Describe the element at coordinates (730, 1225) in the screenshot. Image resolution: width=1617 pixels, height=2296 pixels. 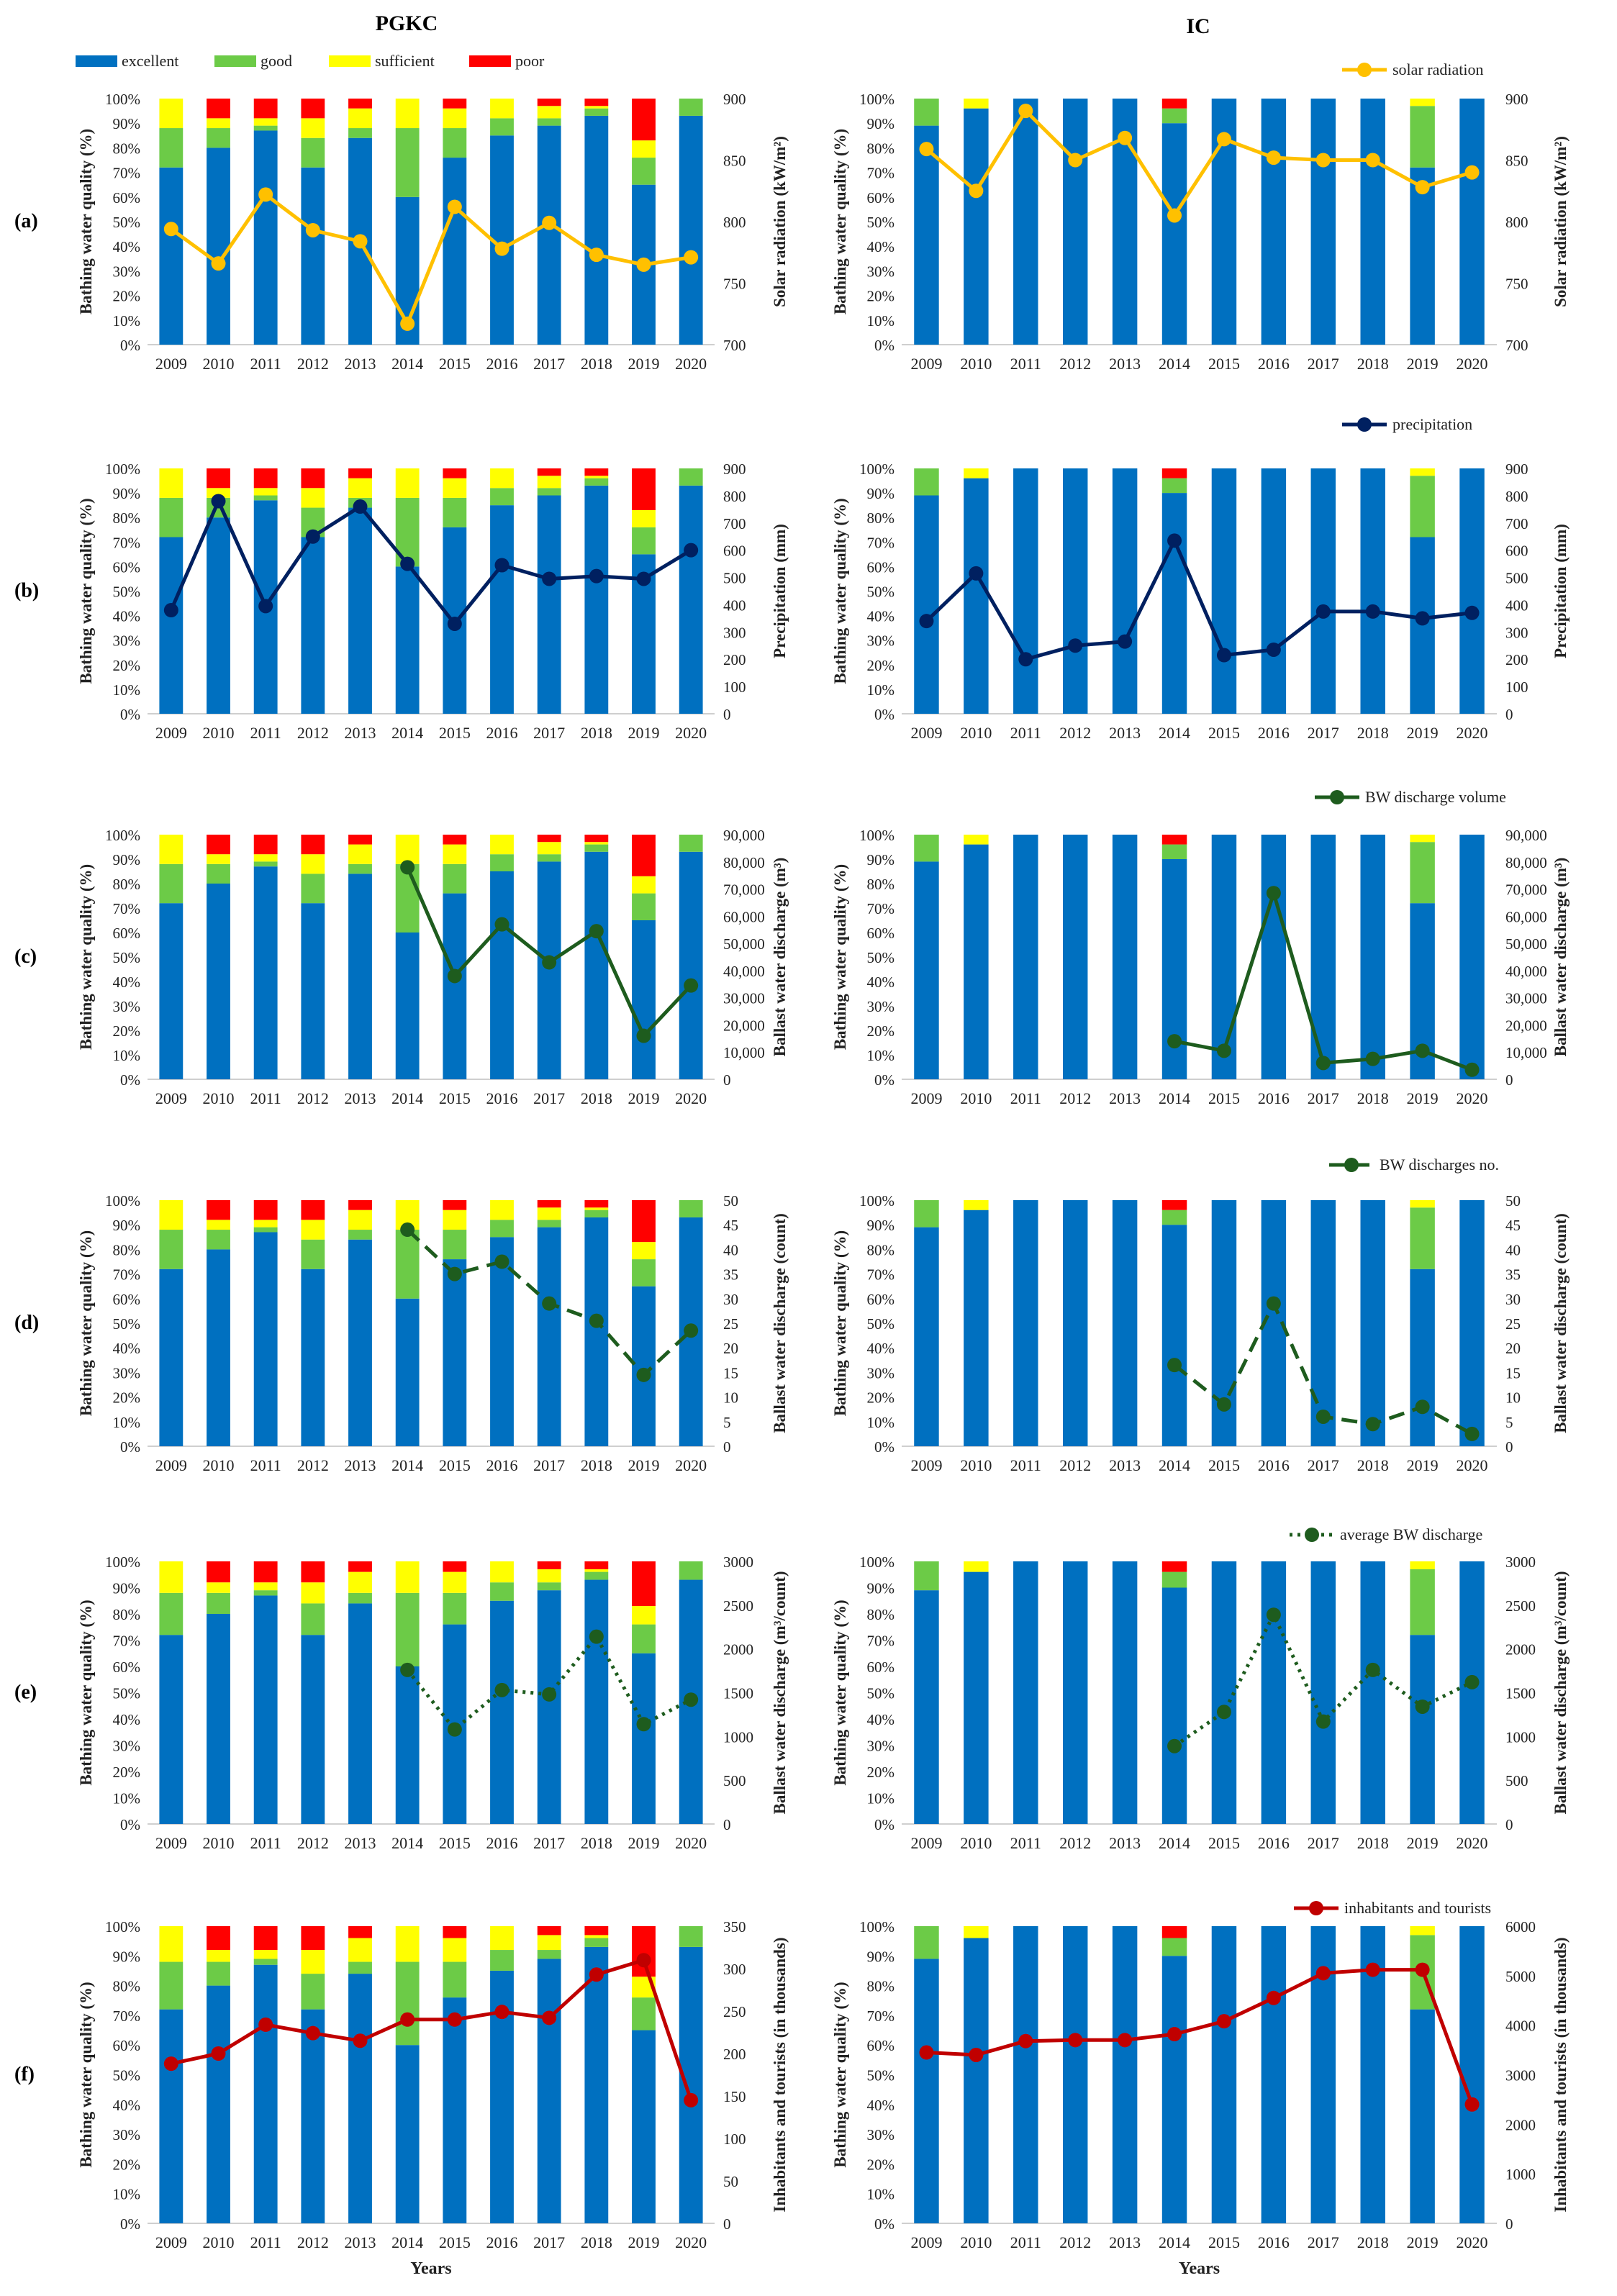
I see `y-right-tick-label: 45` at that location.